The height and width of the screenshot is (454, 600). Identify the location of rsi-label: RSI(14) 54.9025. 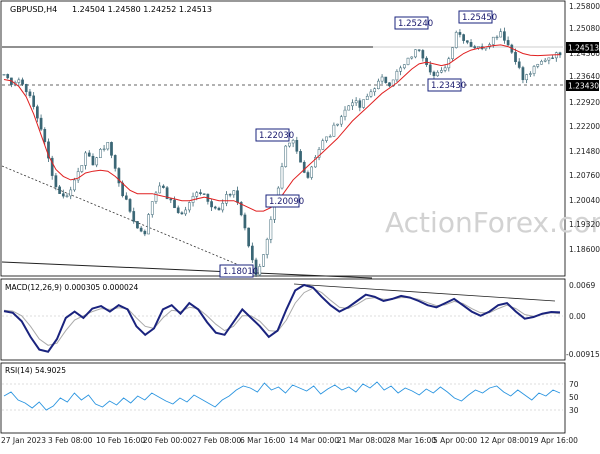
(35, 370).